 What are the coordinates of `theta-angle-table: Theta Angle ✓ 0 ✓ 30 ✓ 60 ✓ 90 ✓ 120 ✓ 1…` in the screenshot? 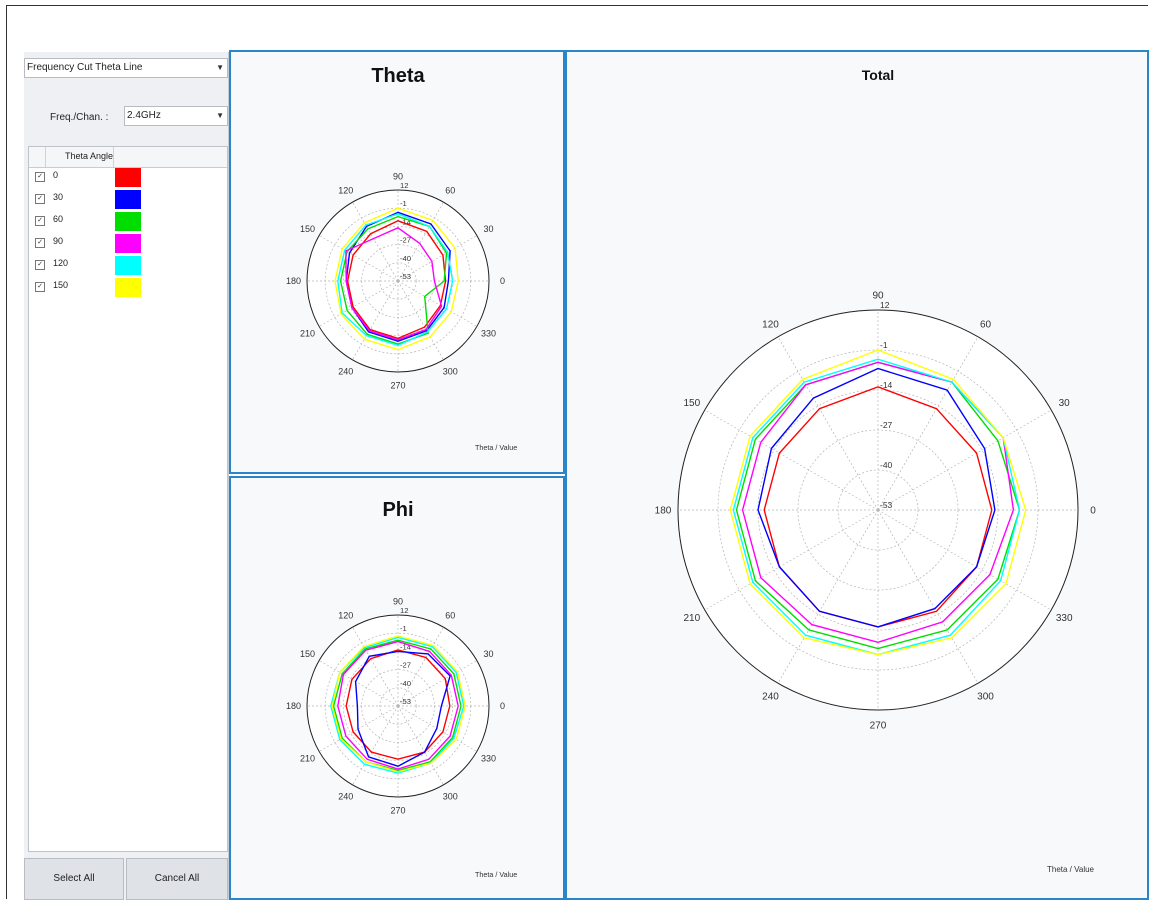 It's located at (128, 499).